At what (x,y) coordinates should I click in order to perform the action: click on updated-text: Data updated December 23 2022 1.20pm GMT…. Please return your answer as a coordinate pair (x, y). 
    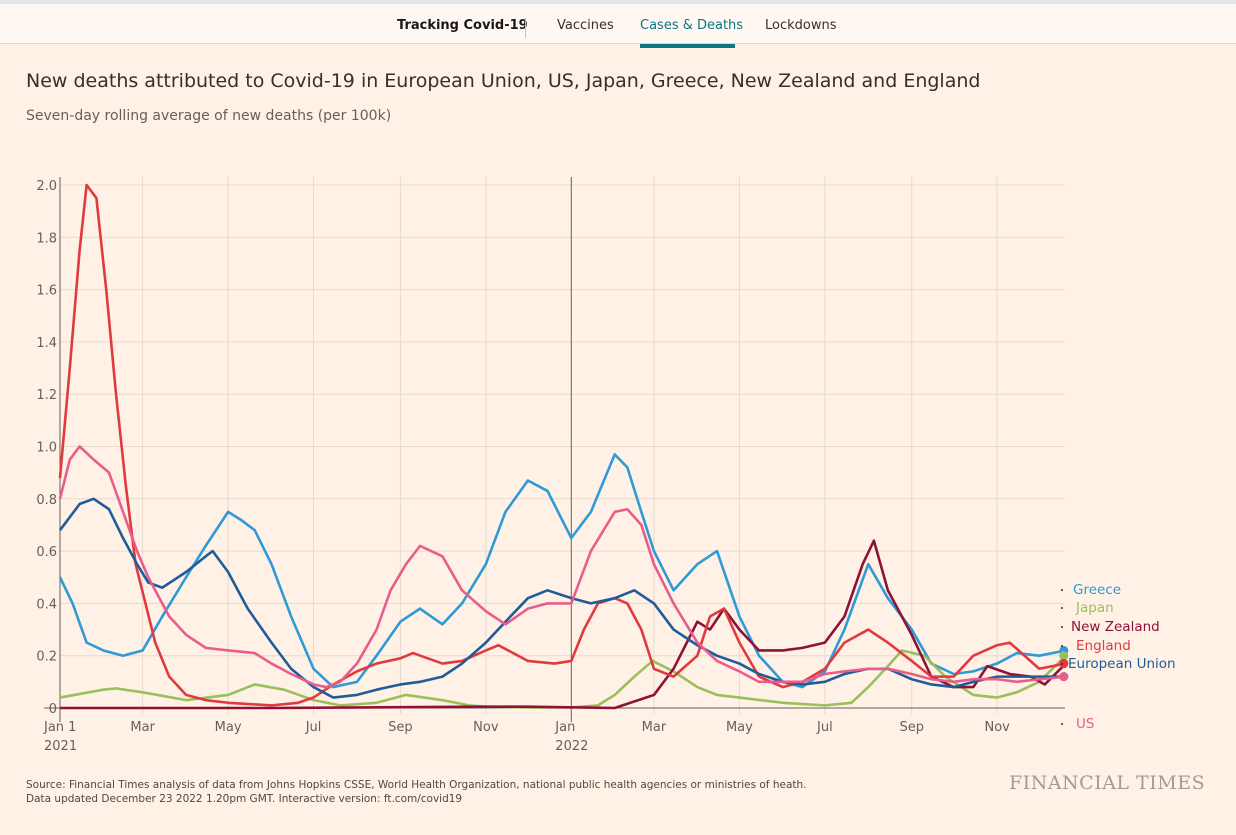
    Looking at the image, I should click on (244, 799).